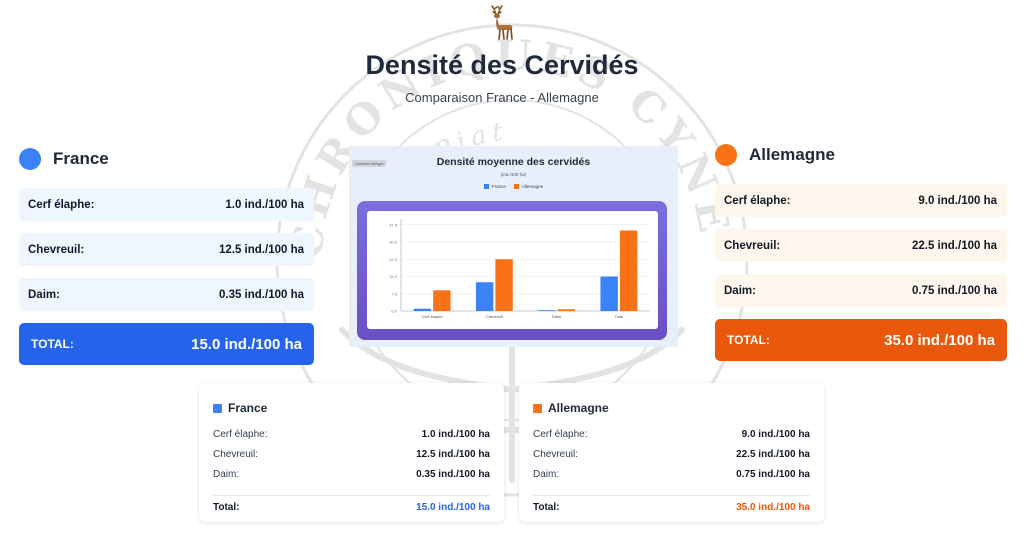  What do you see at coordinates (394, 311) in the screenshot?
I see `y-tick-label: 0.0` at bounding box center [394, 311].